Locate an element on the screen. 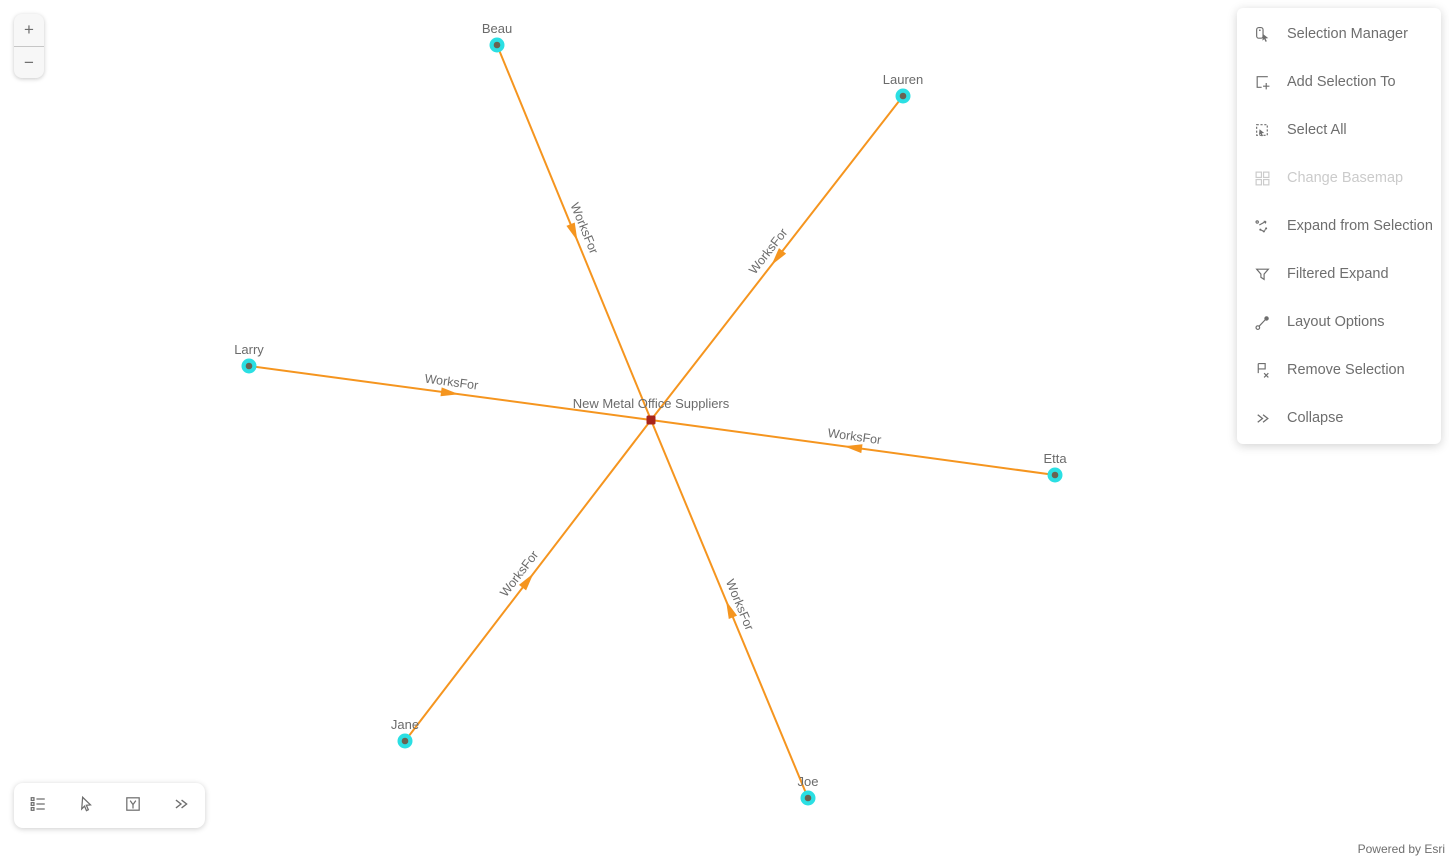 Image resolution: width=1449 pixels, height=859 pixels. node-label: Larry is located at coordinates (249, 349).